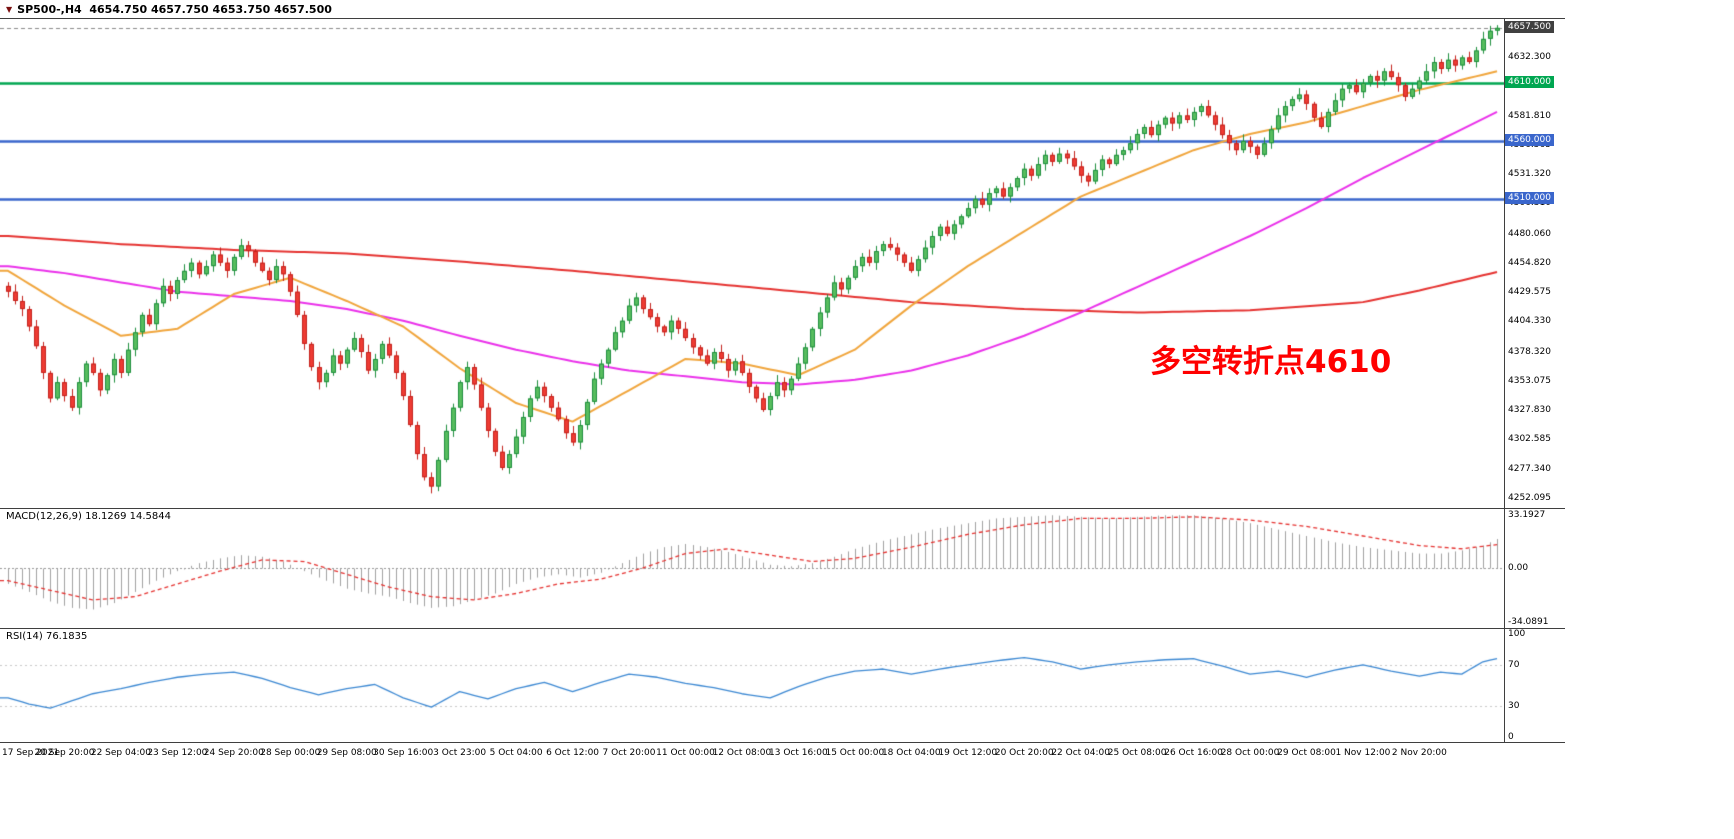  I want to click on chart-annotation-text: 多空转折点4610, so click(1271, 362).